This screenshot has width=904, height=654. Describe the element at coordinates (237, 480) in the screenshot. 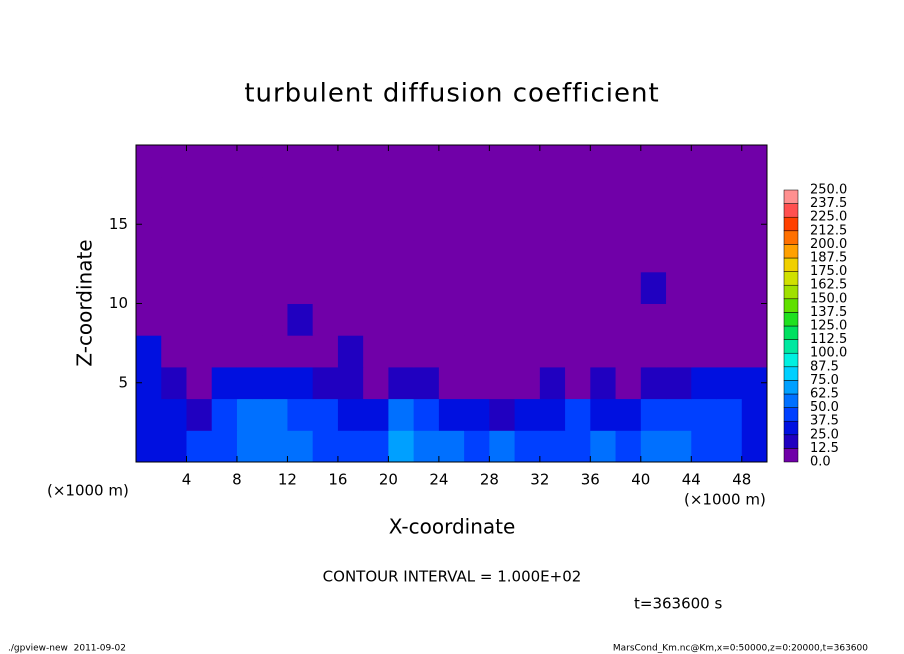

I see `x-tick-label: 8` at that location.